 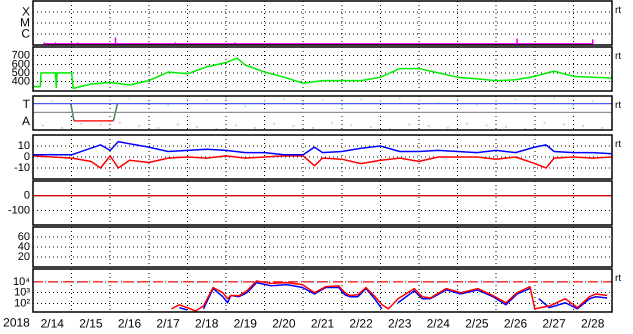 What do you see at coordinates (24, 146) in the screenshot?
I see `y-tick-label: 10` at bounding box center [24, 146].